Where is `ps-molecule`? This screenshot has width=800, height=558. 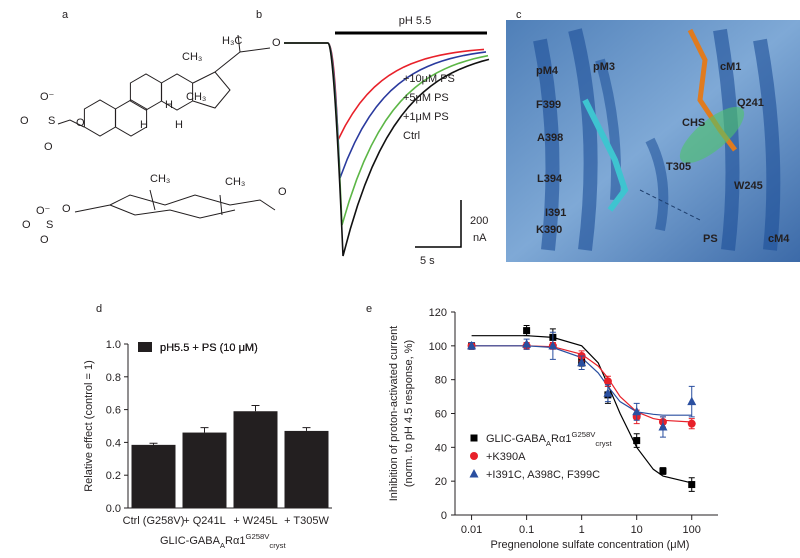 ps-molecule is located at coordinates (605, 155).